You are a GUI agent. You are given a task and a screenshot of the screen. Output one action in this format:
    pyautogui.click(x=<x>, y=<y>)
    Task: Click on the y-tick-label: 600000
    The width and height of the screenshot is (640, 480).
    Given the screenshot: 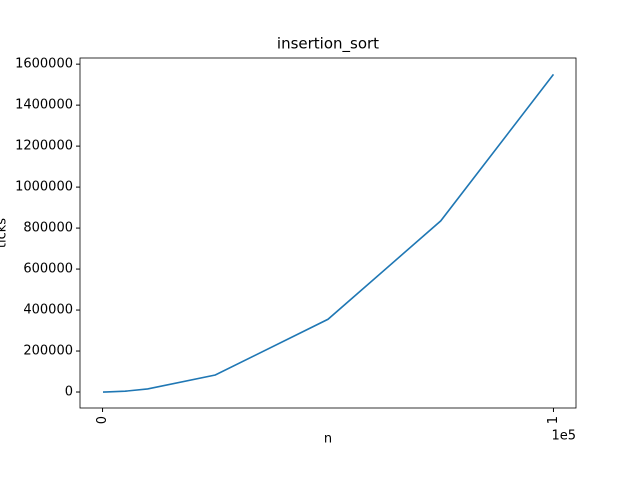 What is the action you would take?
    pyautogui.click(x=48, y=269)
    